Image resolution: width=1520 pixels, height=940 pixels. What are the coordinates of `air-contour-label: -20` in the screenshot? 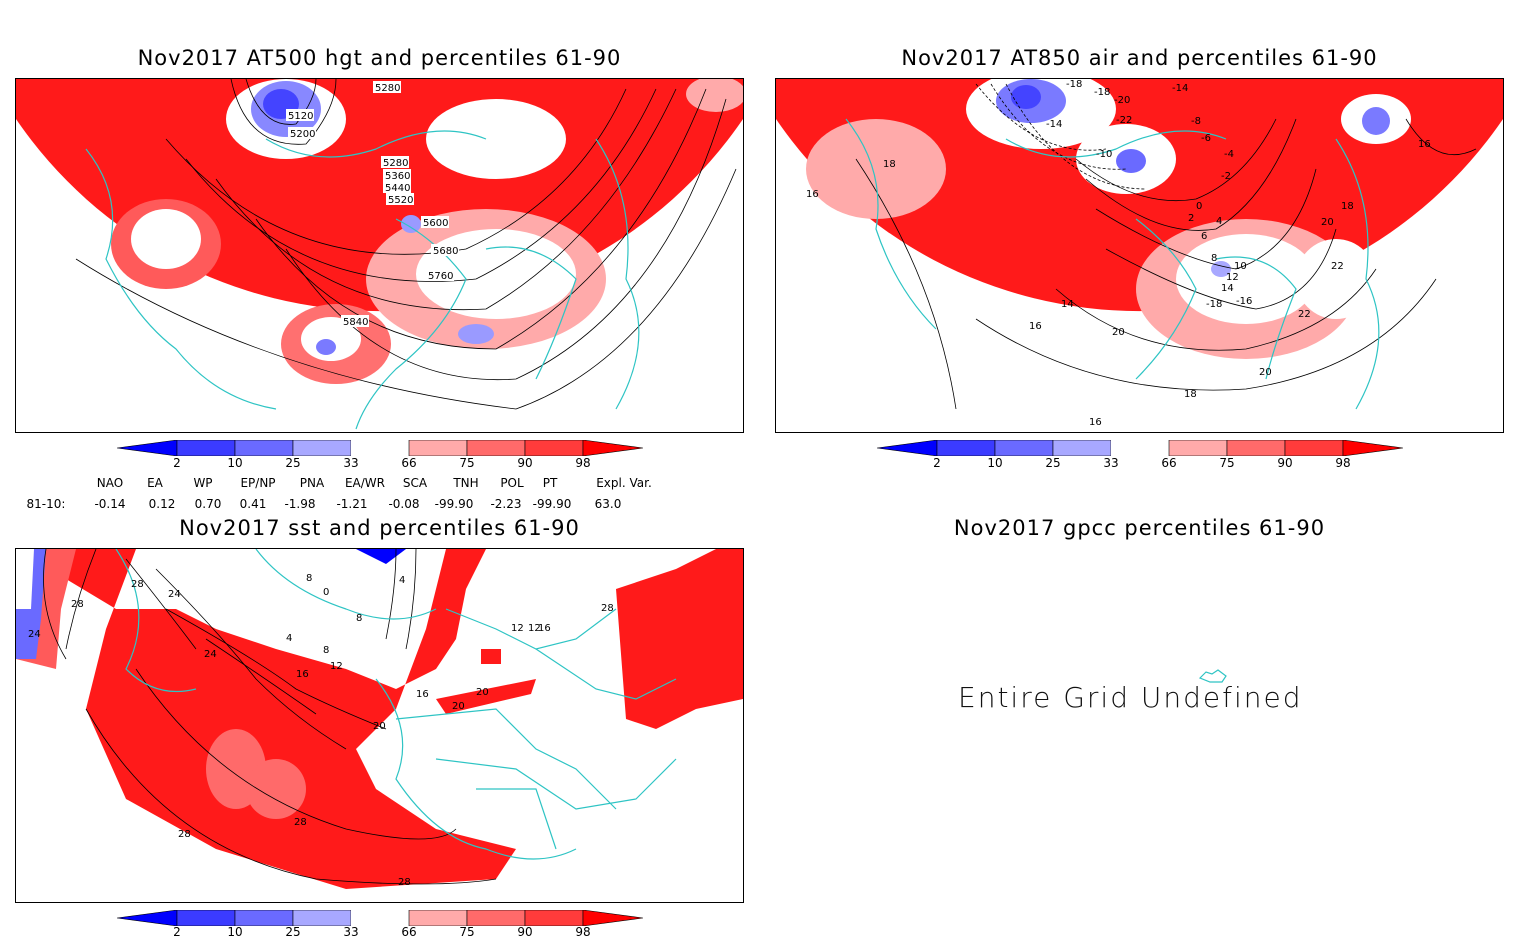 It's located at (1122, 100).